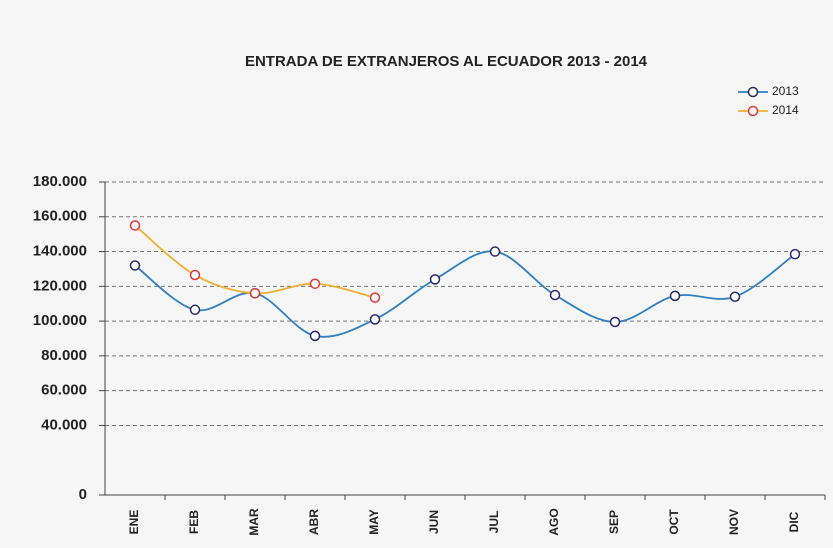 Image resolution: width=833 pixels, height=548 pixels. Describe the element at coordinates (64, 424) in the screenshot. I see `y-tick-label: 40.000` at that location.